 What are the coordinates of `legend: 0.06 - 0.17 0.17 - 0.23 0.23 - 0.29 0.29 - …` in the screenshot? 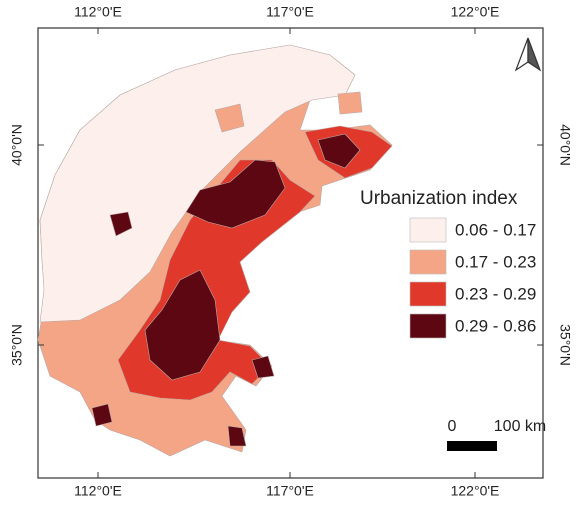 It's located at (472, 278).